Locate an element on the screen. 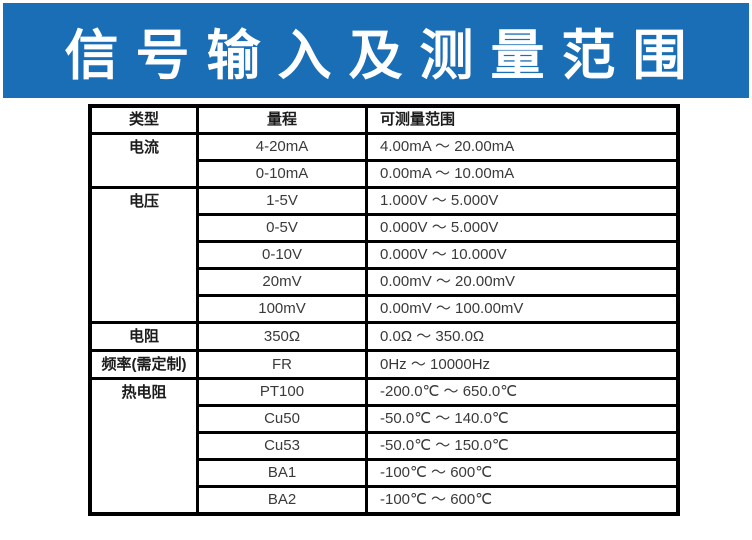 This screenshot has width=752, height=540. page-title: 信 号 输 入 及 测 量 范 围 is located at coordinates (376, 56).